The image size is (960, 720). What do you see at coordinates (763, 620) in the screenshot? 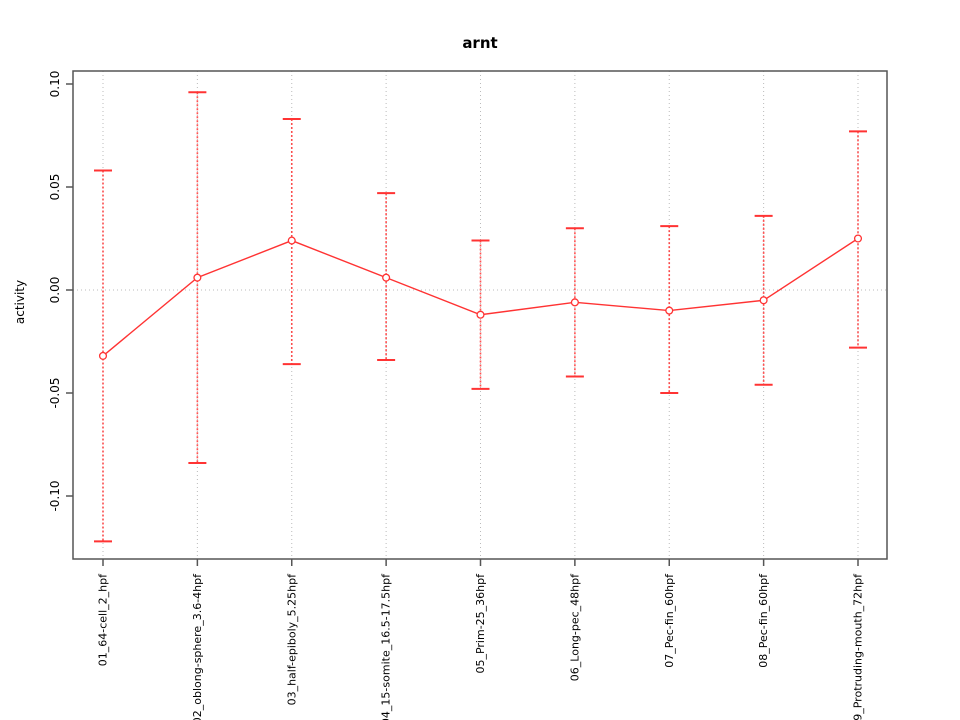
I see `x-tick-label: 08_Pec-fin_60hpf` at bounding box center [763, 620].